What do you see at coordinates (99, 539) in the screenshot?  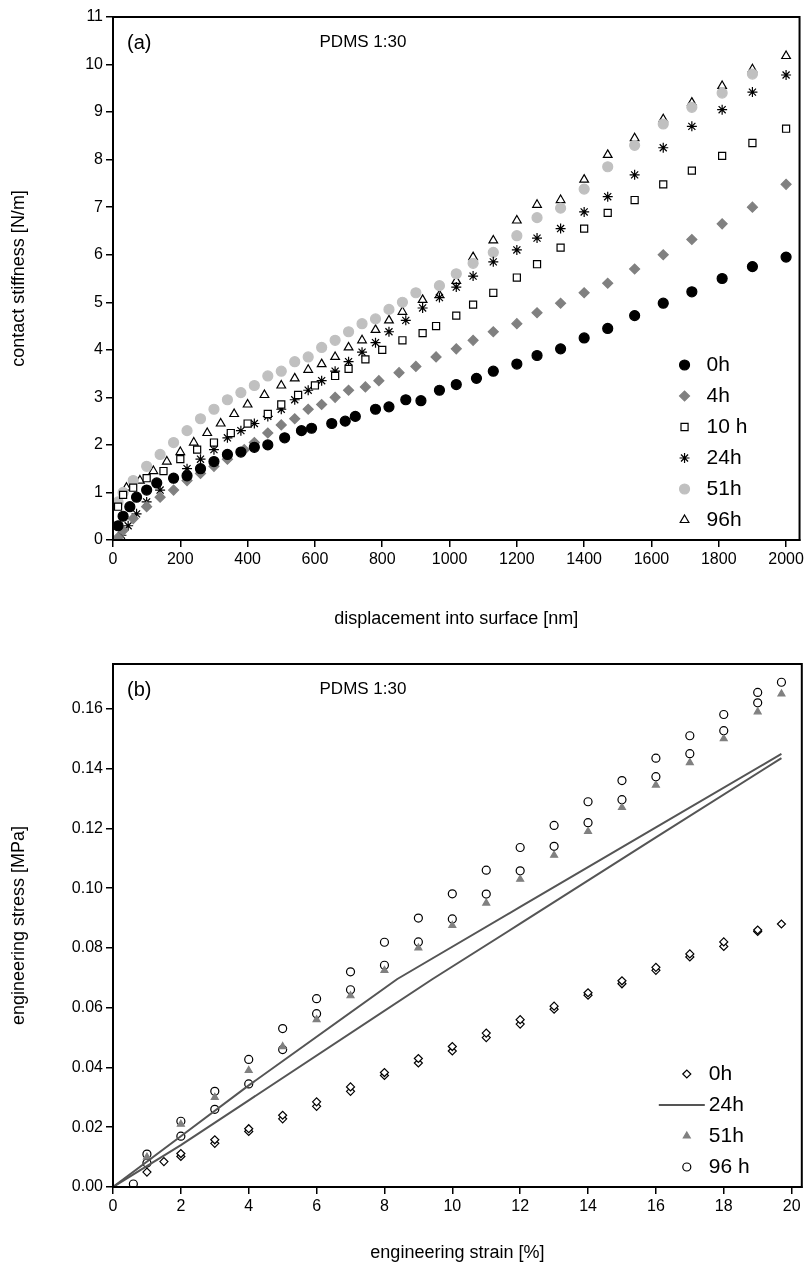 I see `y-tick-label: 0` at bounding box center [99, 539].